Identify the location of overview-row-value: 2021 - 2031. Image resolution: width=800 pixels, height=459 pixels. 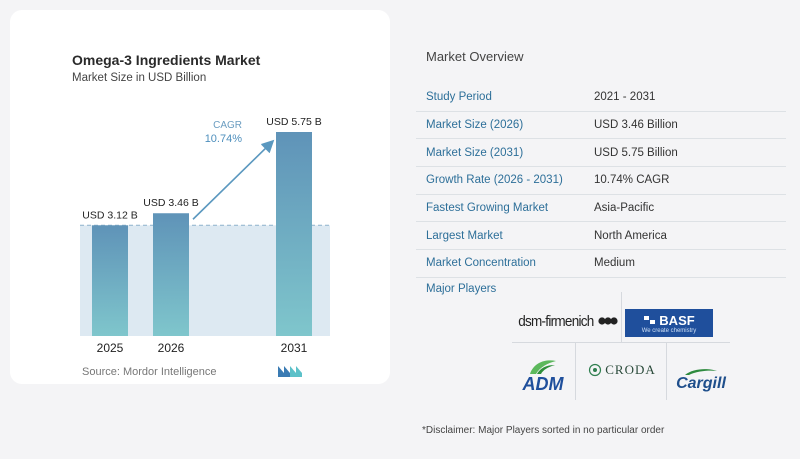
(690, 98).